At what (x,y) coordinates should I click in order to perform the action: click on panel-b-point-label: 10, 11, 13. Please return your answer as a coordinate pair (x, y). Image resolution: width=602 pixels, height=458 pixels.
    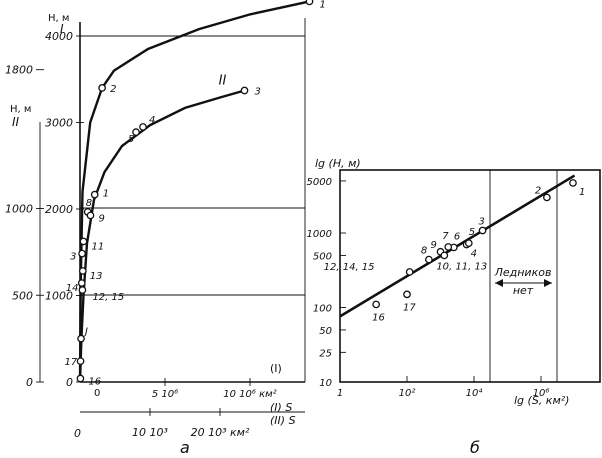
    Looking at the image, I should click on (461, 266).